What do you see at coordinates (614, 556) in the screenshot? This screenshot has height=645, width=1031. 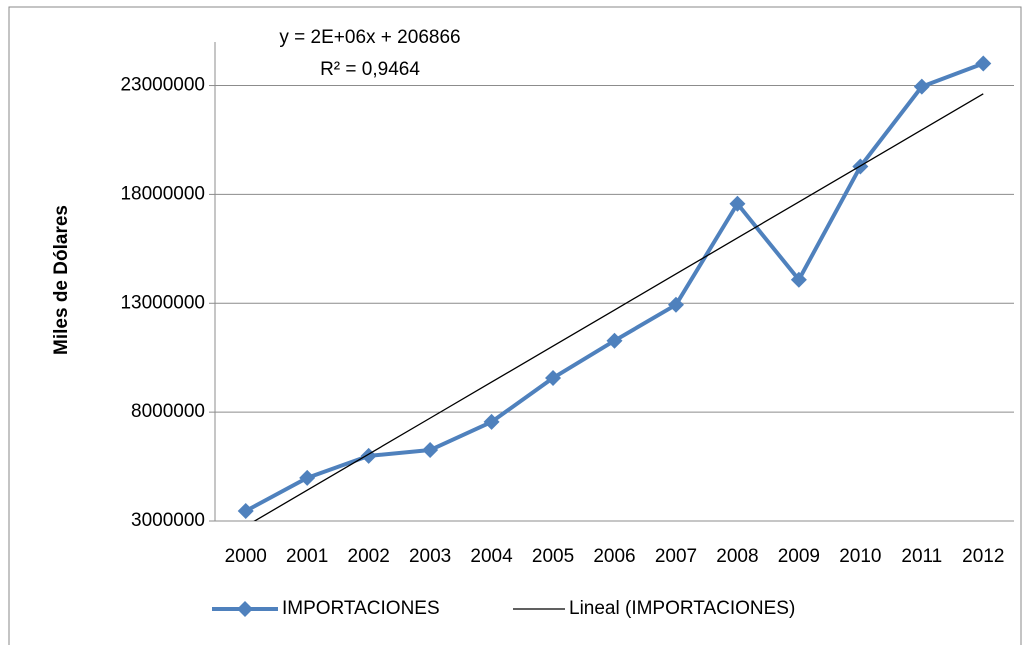 I see `x-tick-label: 2006` at bounding box center [614, 556].